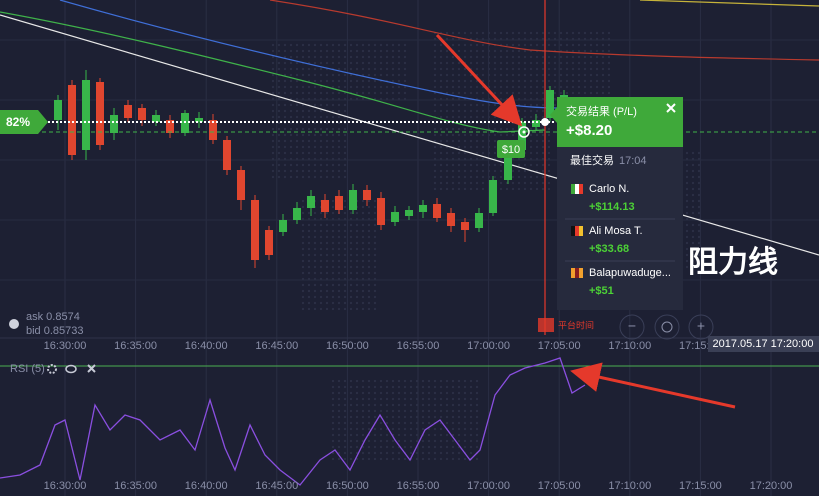 The height and width of the screenshot is (496, 819). What do you see at coordinates (729, 3) in the screenshot?
I see `ma-yellow` at bounding box center [729, 3].